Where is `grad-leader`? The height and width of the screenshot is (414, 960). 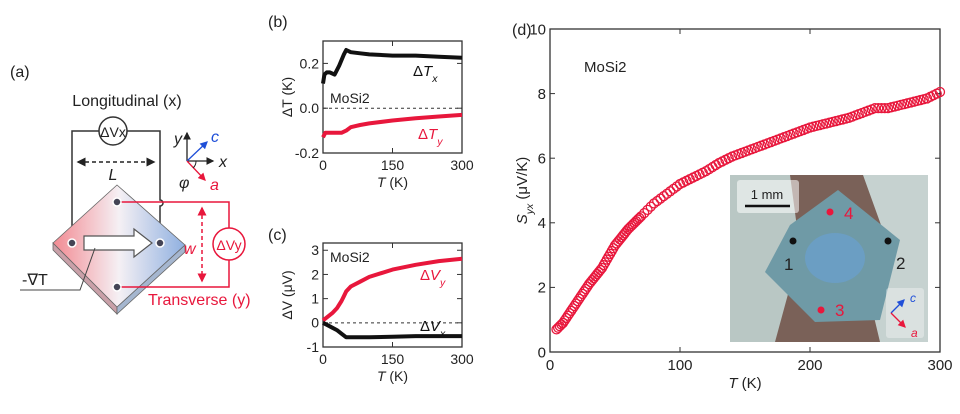
grad-leader is located at coordinates (58, 269).